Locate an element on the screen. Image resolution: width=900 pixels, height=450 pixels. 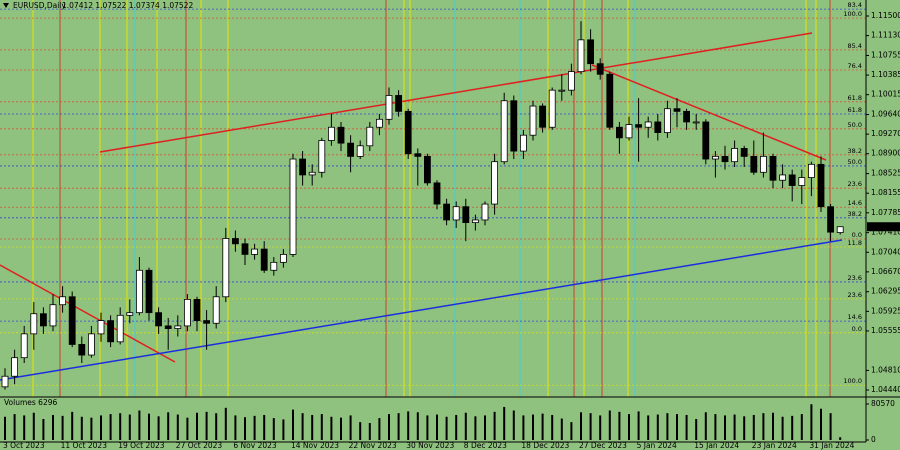
y-tick-label: 1.10755 is located at coordinates (885, 54).